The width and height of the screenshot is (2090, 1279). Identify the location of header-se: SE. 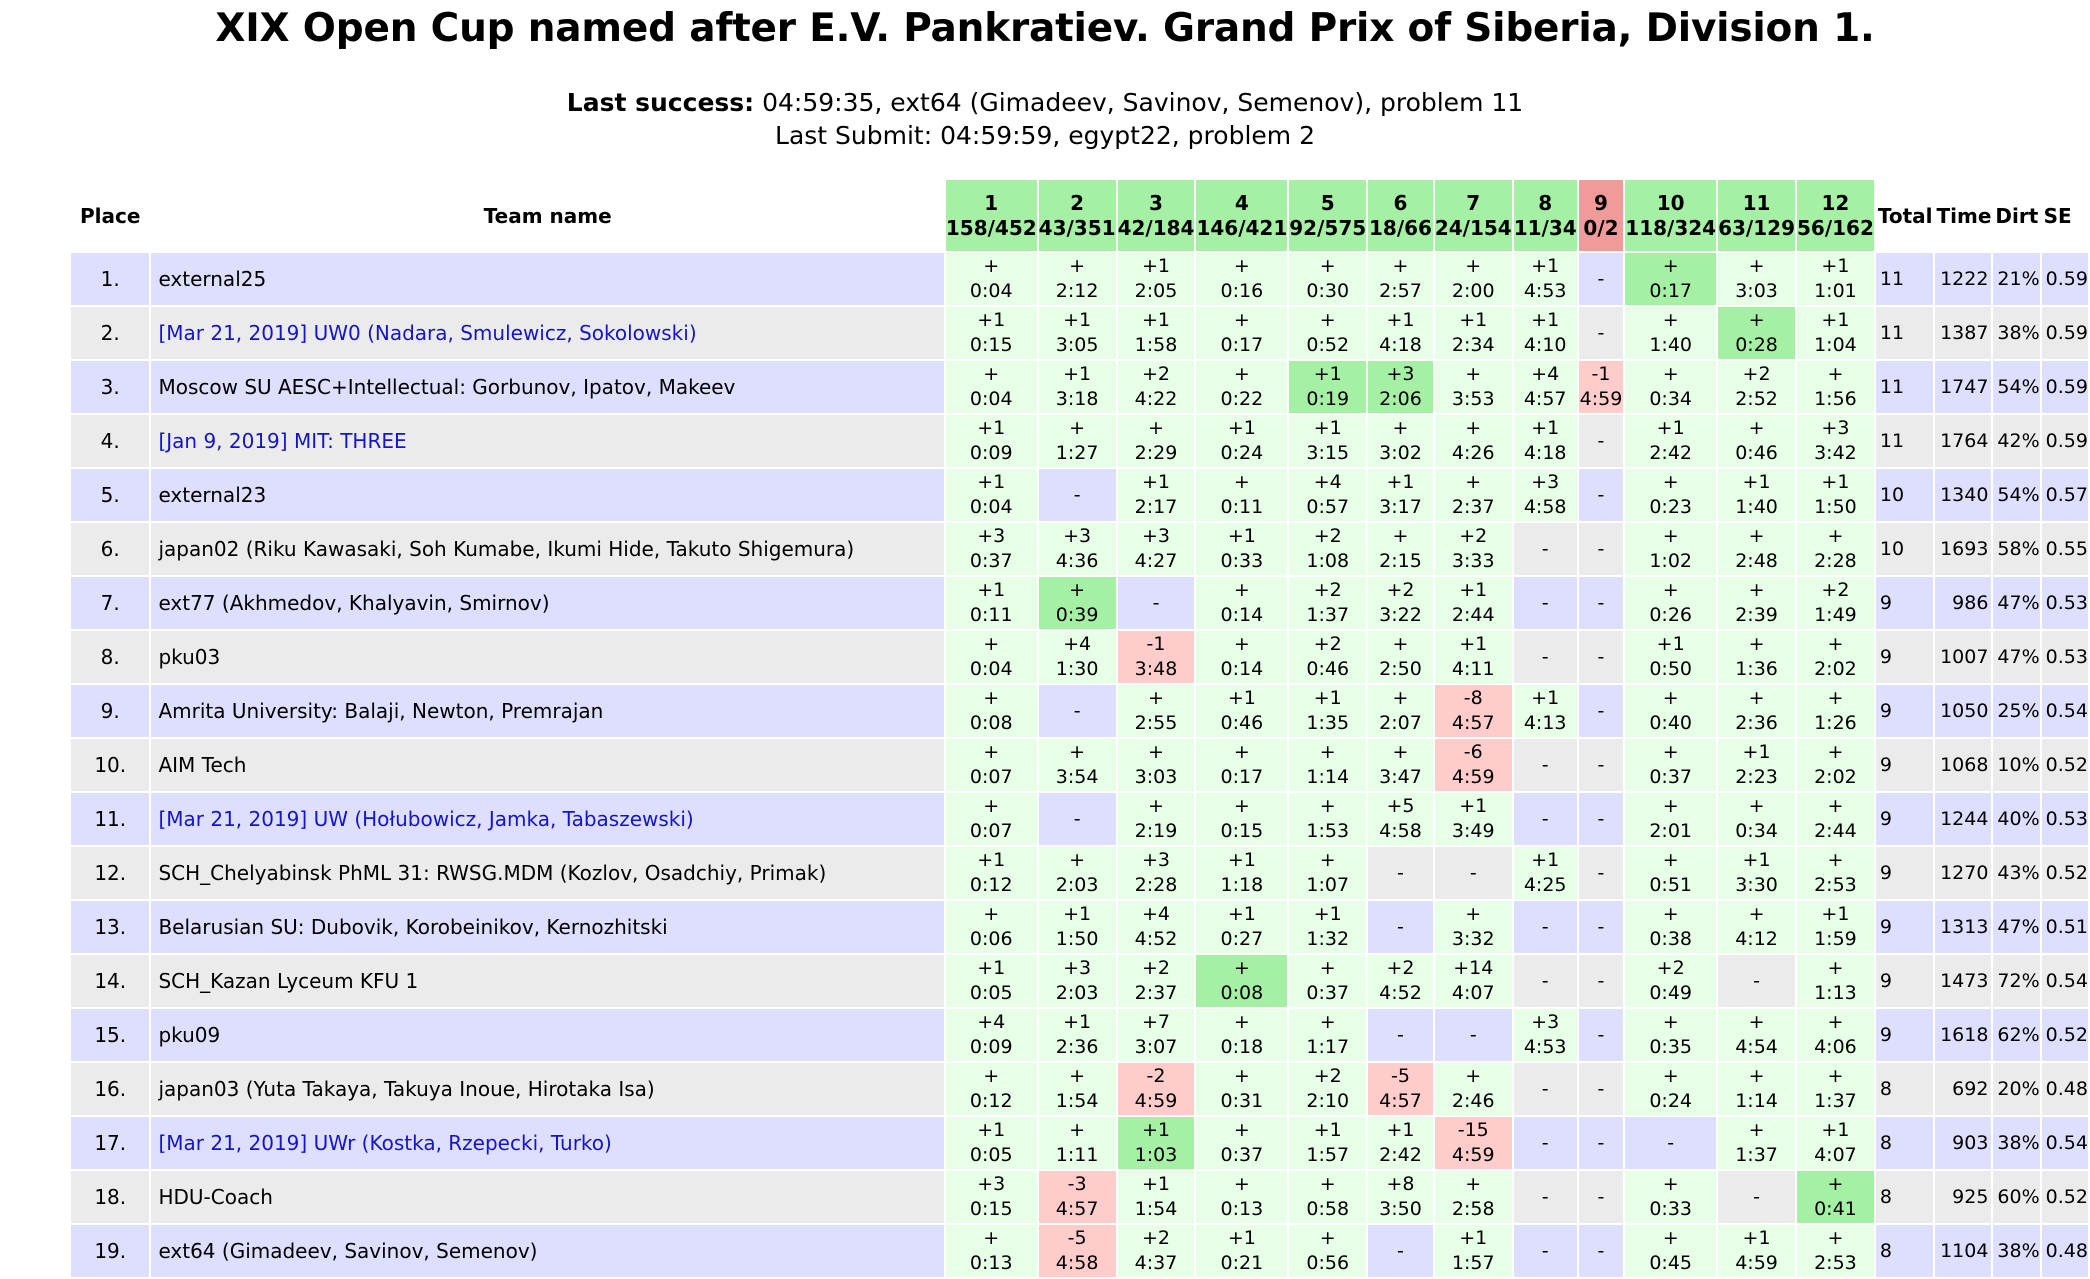
(2057, 215).